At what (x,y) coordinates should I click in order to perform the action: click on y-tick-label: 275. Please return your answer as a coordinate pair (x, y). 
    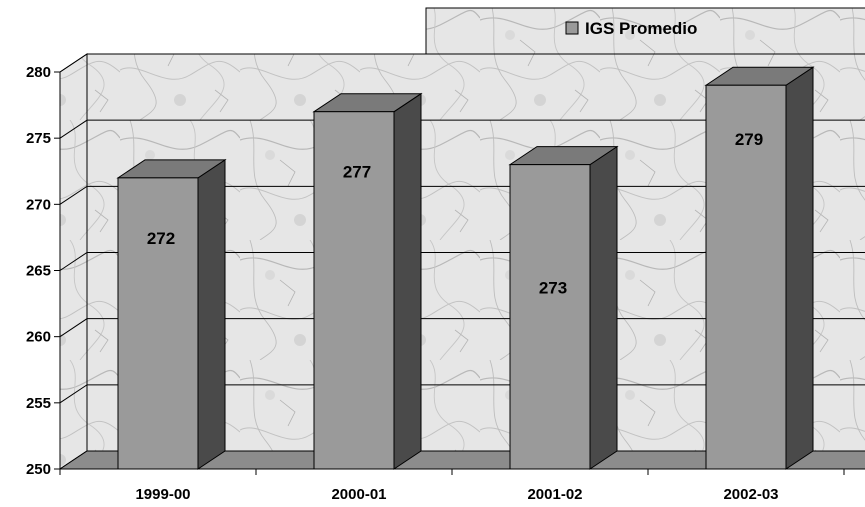
    Looking at the image, I should click on (38, 138).